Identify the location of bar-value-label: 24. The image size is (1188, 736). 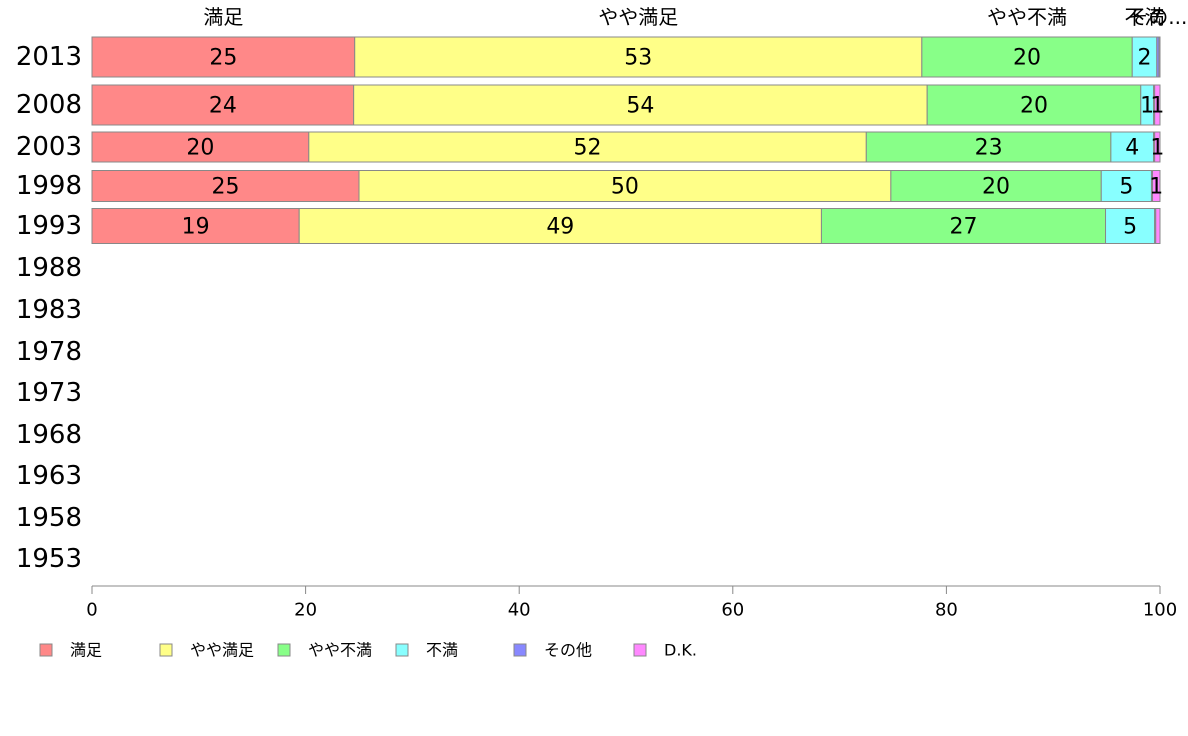
(223, 106).